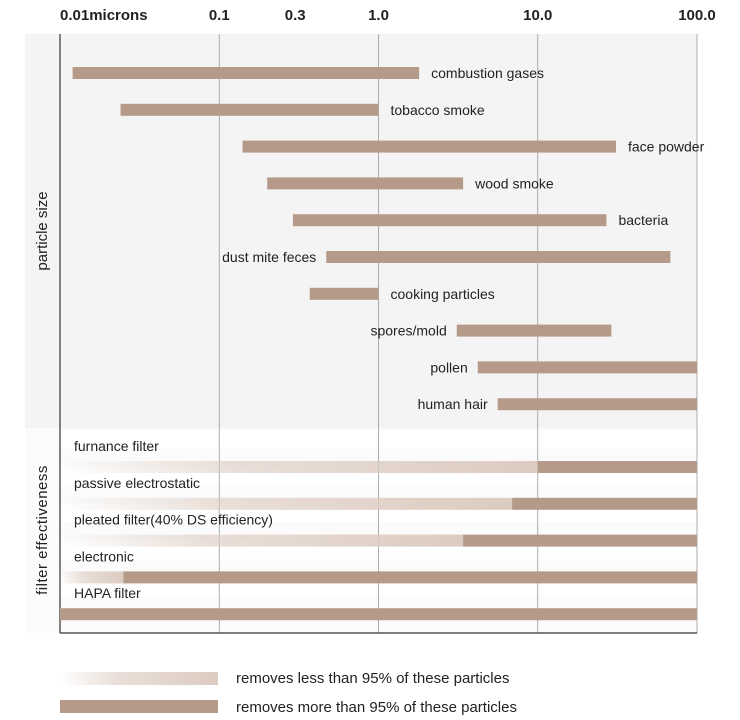 The height and width of the screenshot is (720, 740). I want to click on legend-label: removes more than 95% of these particles, so click(376, 707).